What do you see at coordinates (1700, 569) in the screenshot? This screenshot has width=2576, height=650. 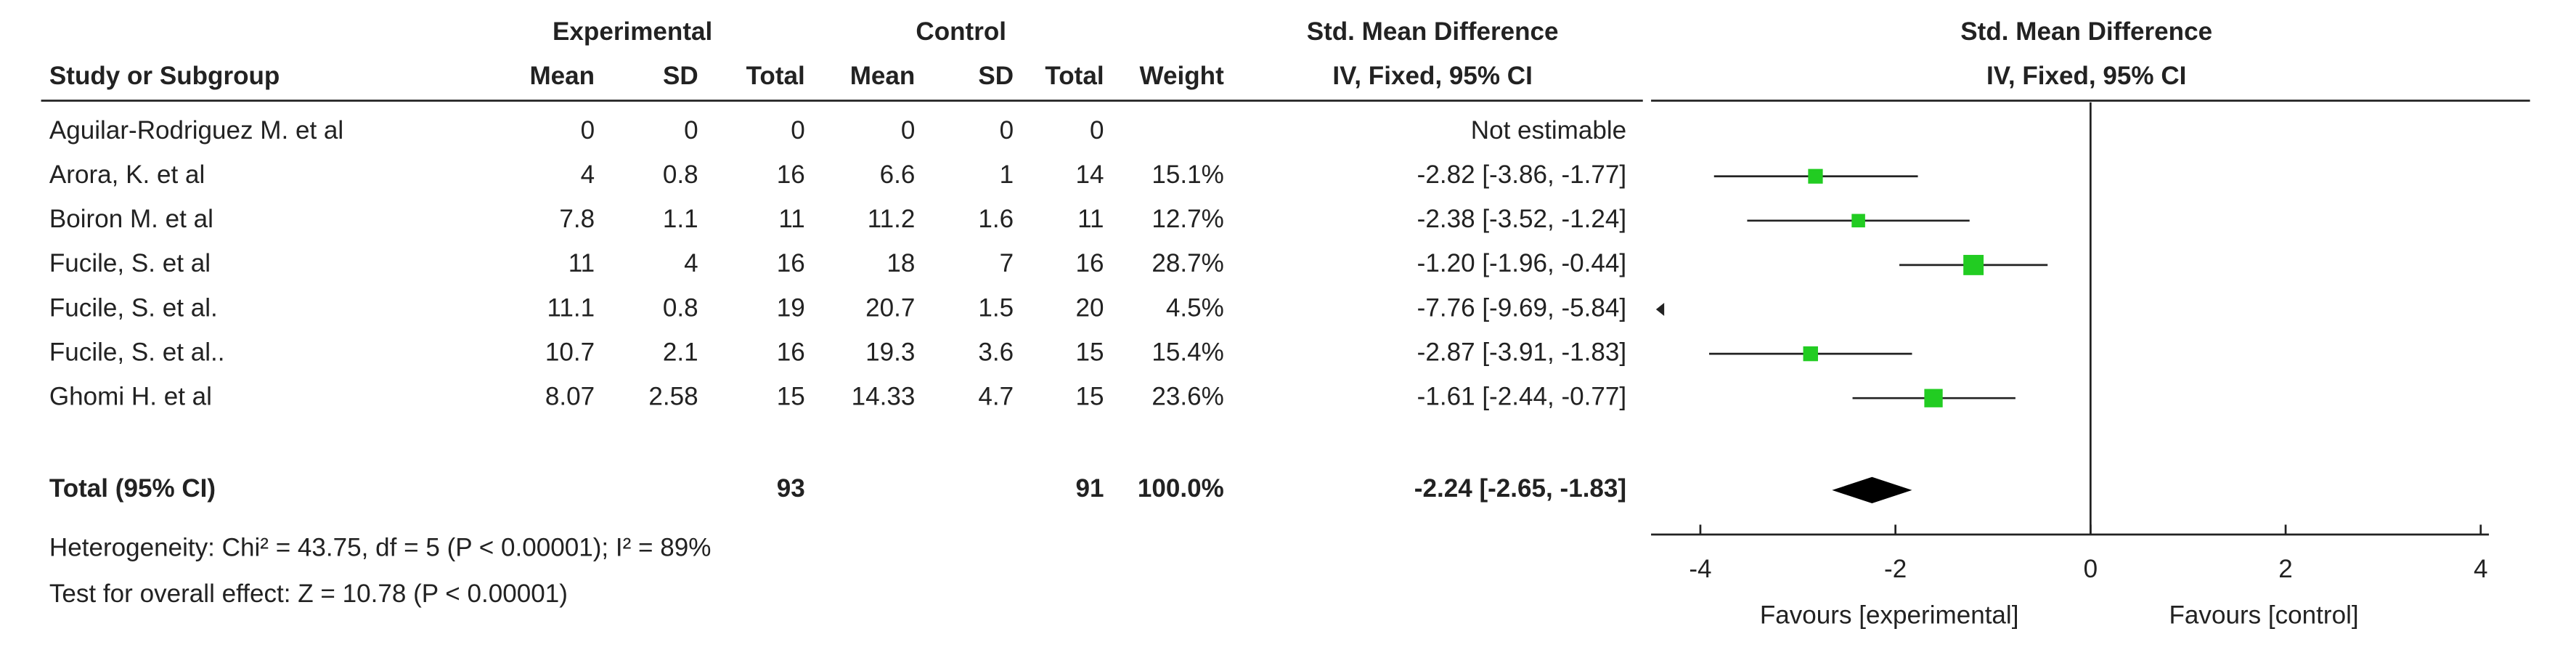 I see `x-tick-label: -4` at bounding box center [1700, 569].